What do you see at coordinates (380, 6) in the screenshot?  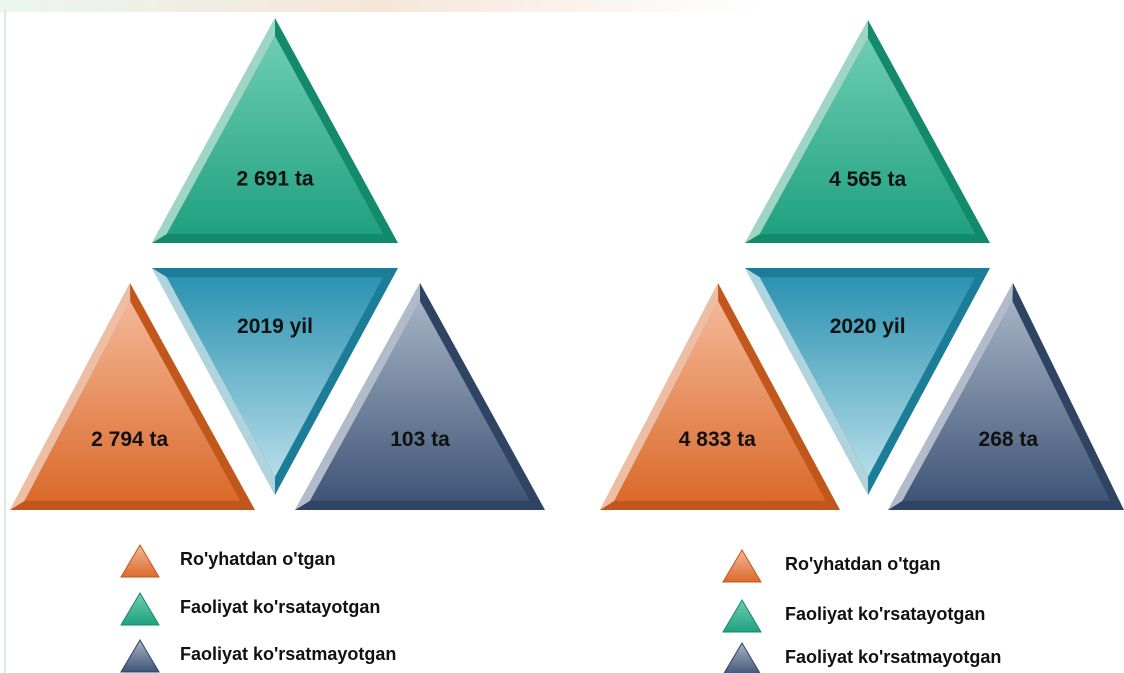 I see `top-strip` at bounding box center [380, 6].